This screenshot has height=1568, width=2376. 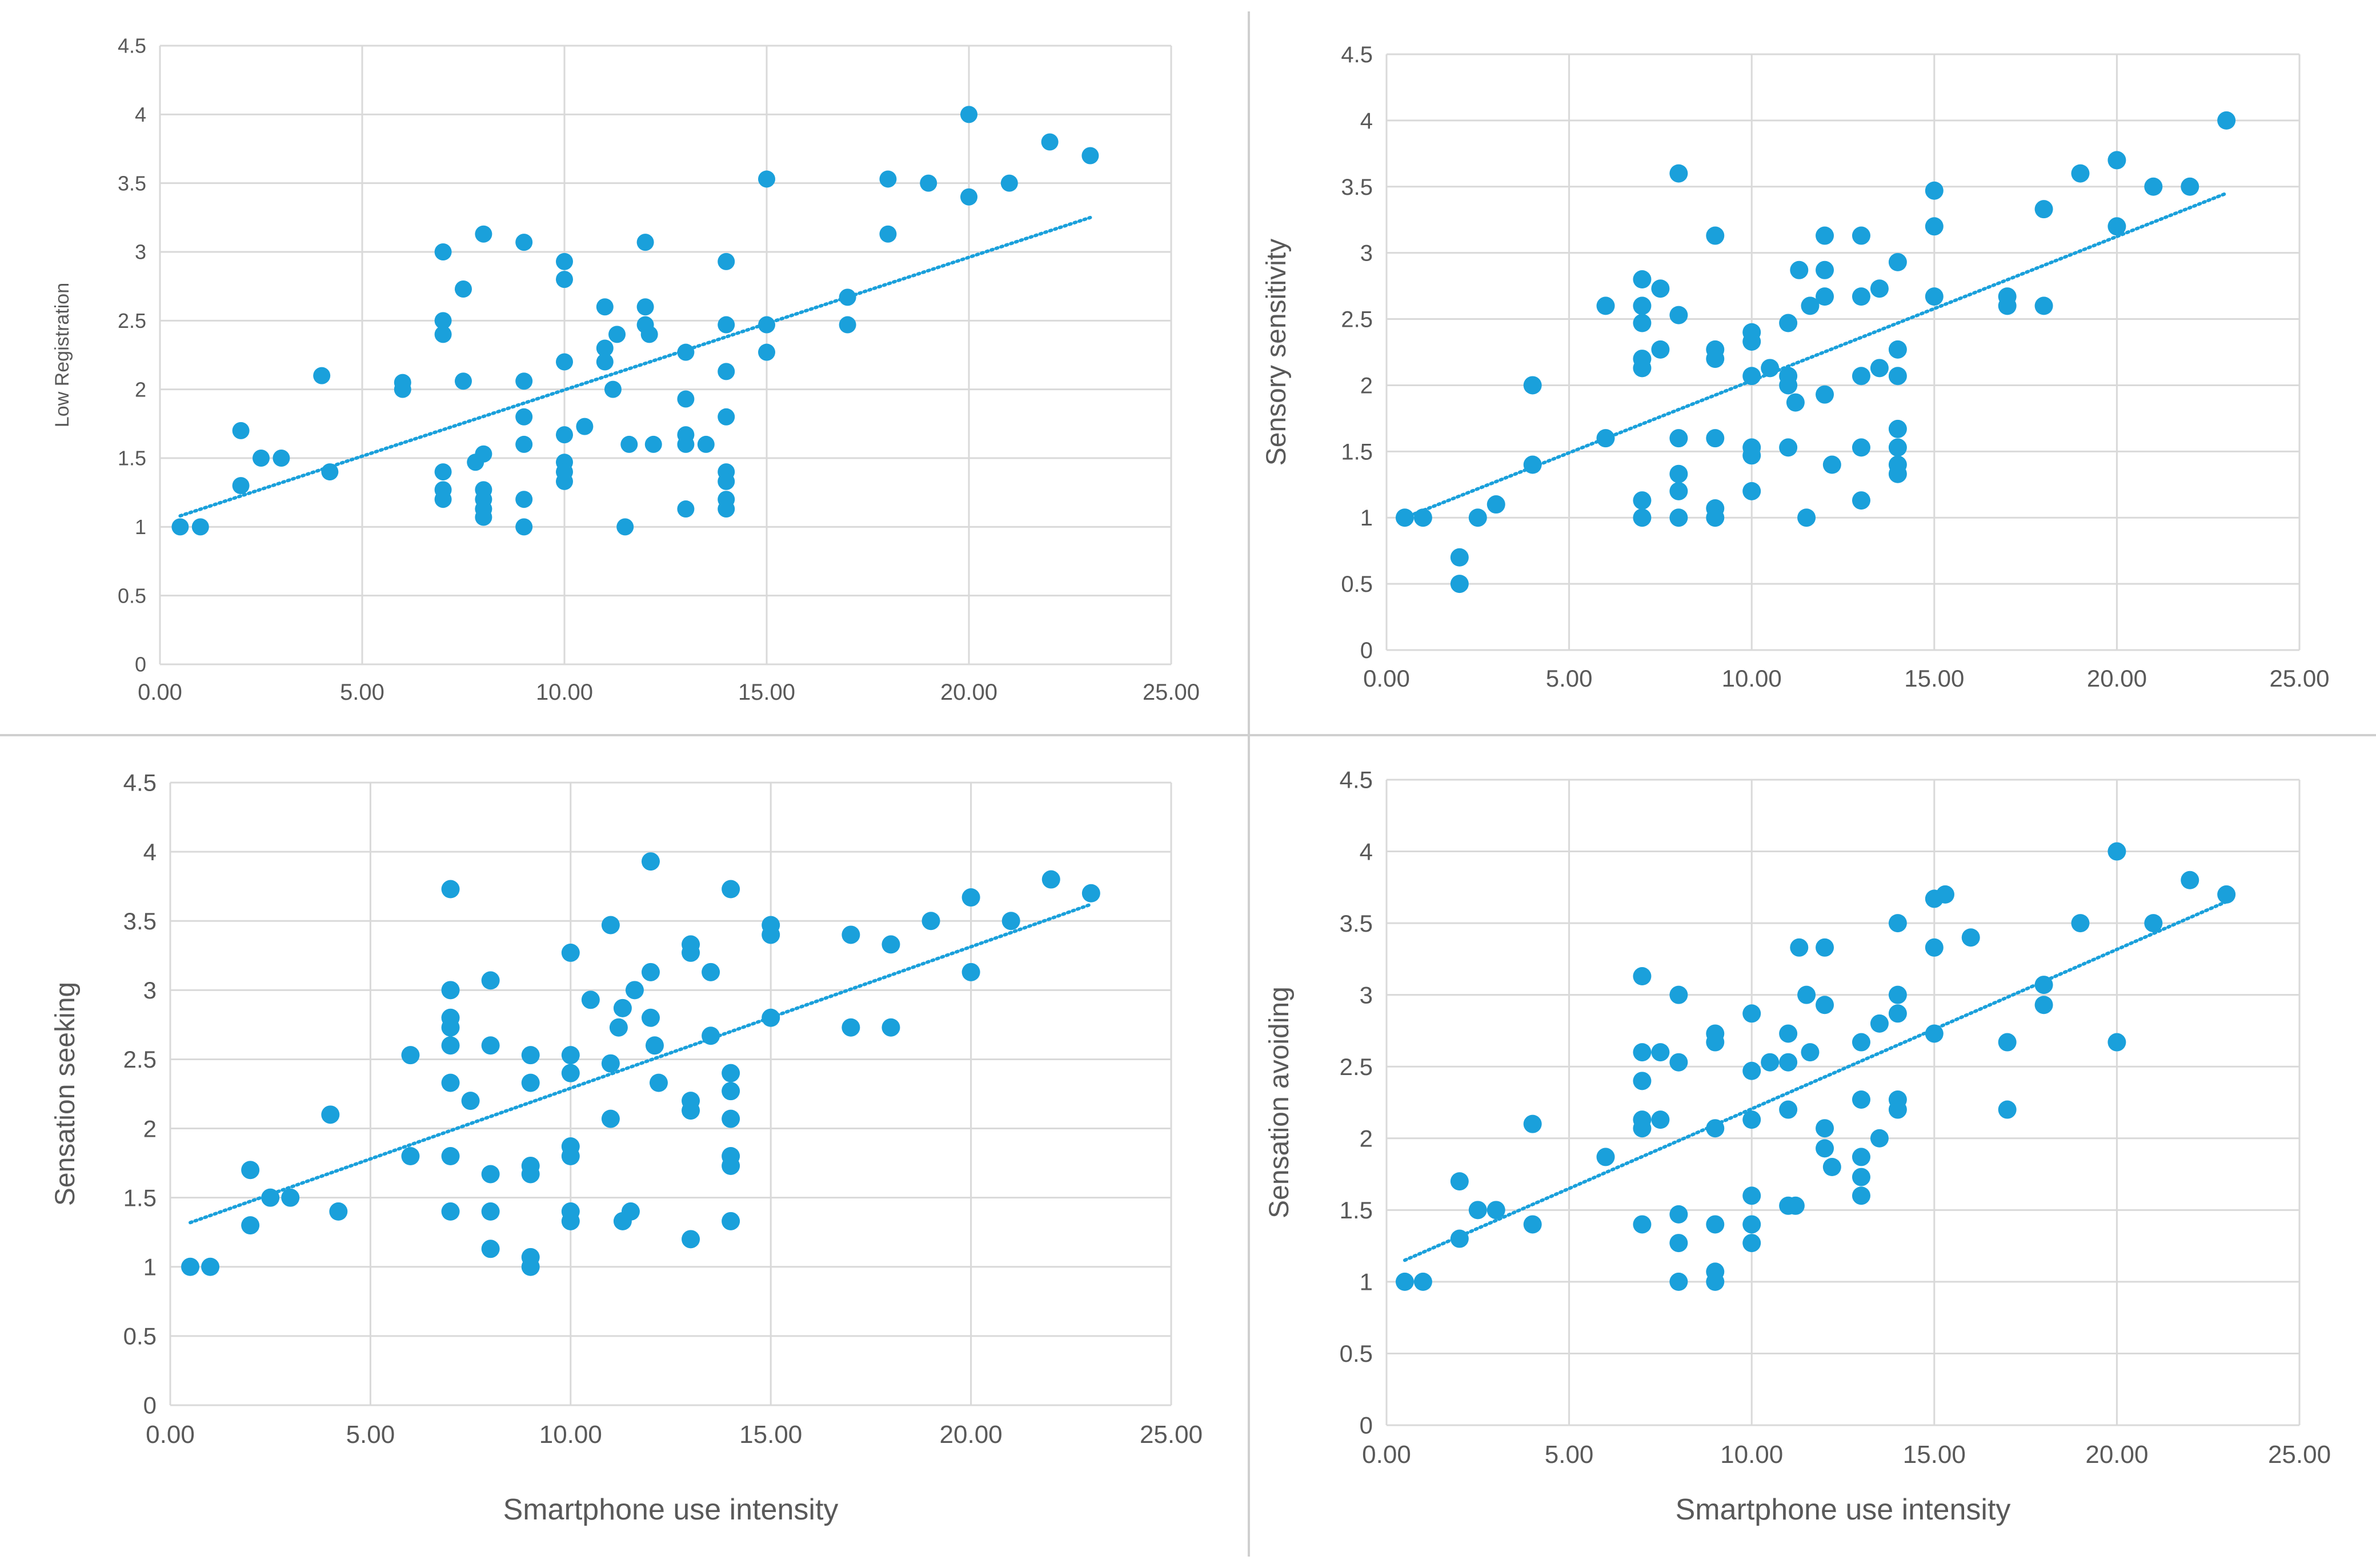 What do you see at coordinates (564, 693) in the screenshot?
I see `x-tick-label: 10.00` at bounding box center [564, 693].